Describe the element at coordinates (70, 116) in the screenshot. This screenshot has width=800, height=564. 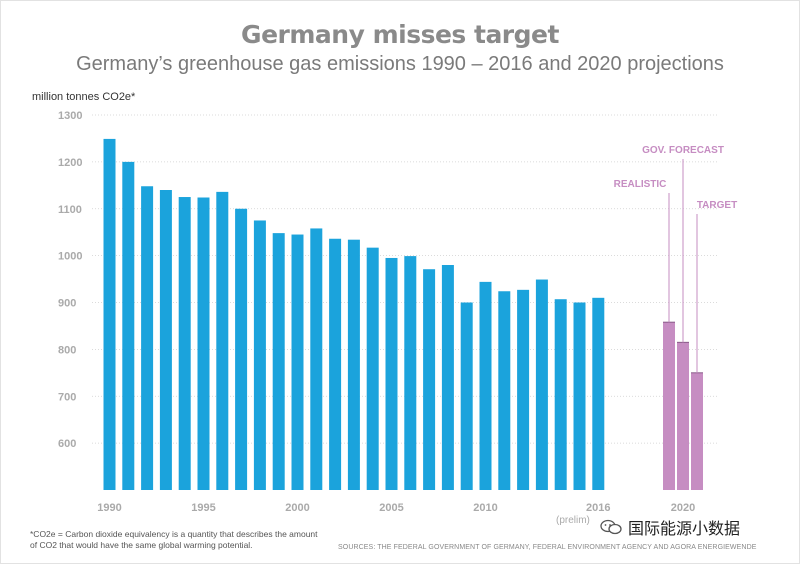
I see `y-tick-label: 1300` at that location.